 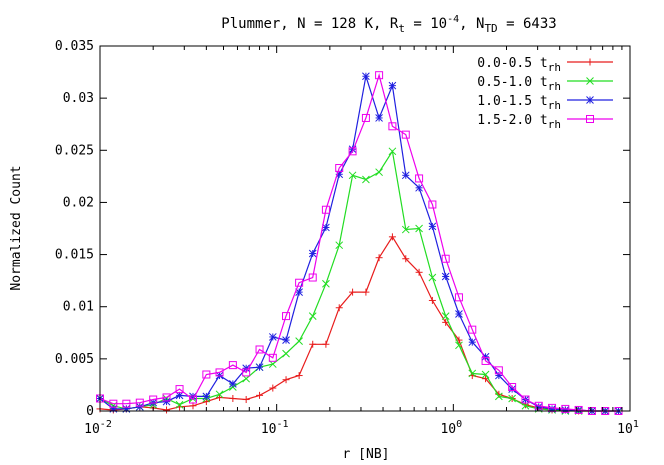 I want to click on legend-label: 0.5-1.0 trh, so click(x=519, y=84).